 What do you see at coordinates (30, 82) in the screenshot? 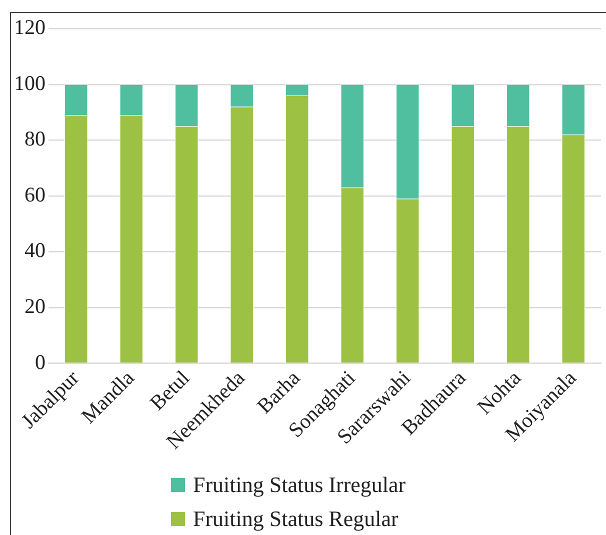
I see `y-tick-label: 100` at bounding box center [30, 82].